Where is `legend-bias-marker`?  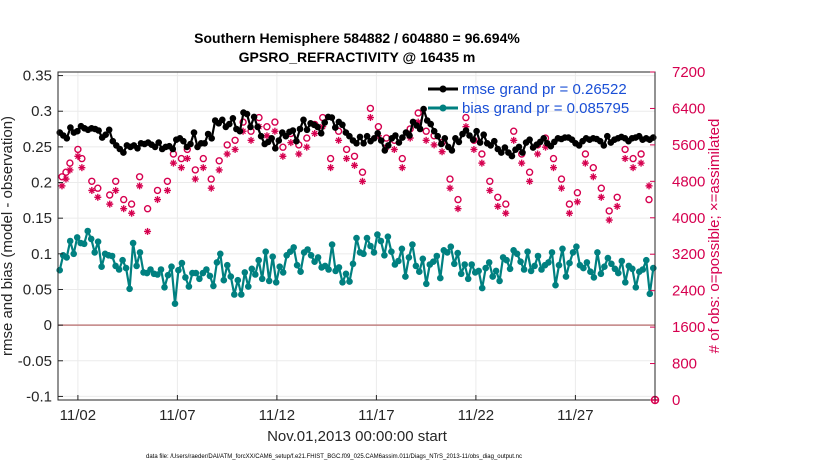 legend-bias-marker is located at coordinates (443, 108).